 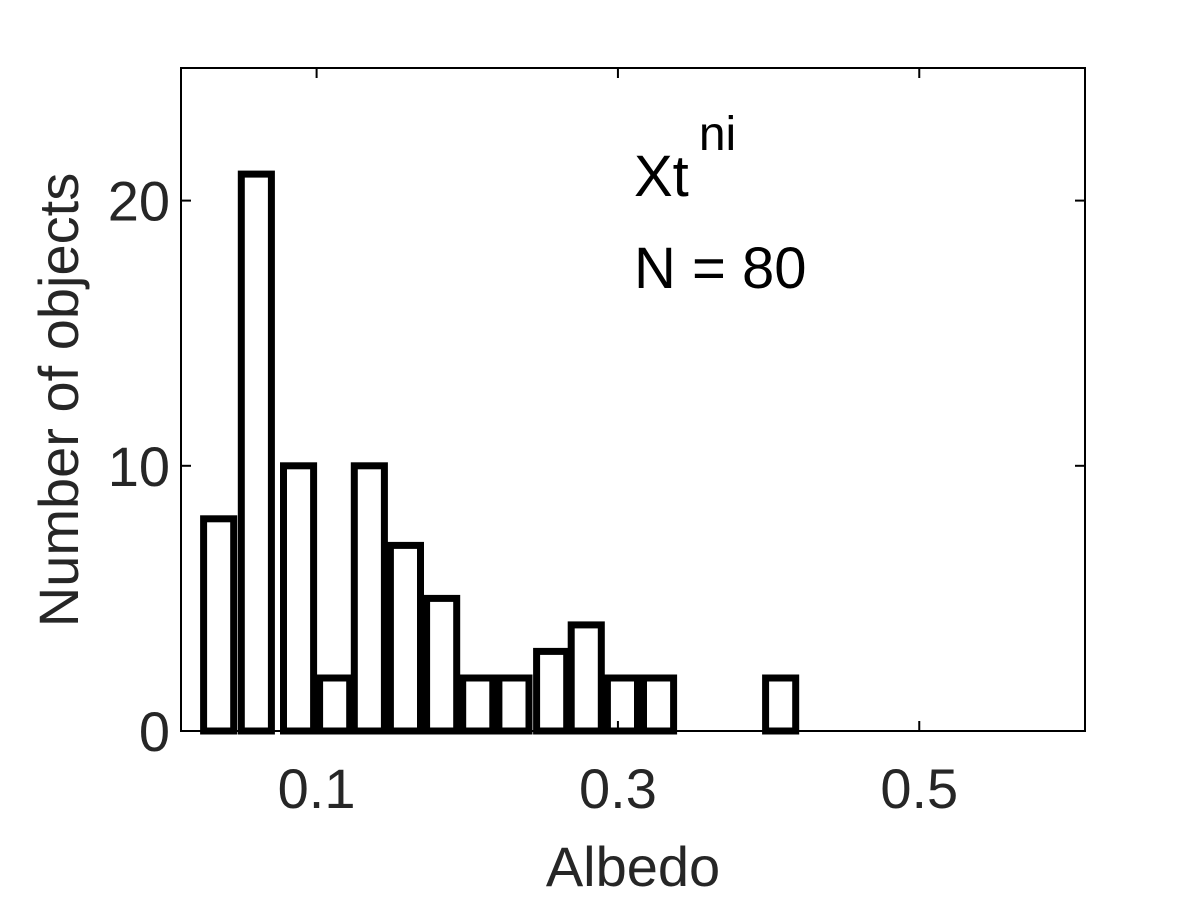 I want to click on y-tick-label-2: 20, so click(x=139, y=201).